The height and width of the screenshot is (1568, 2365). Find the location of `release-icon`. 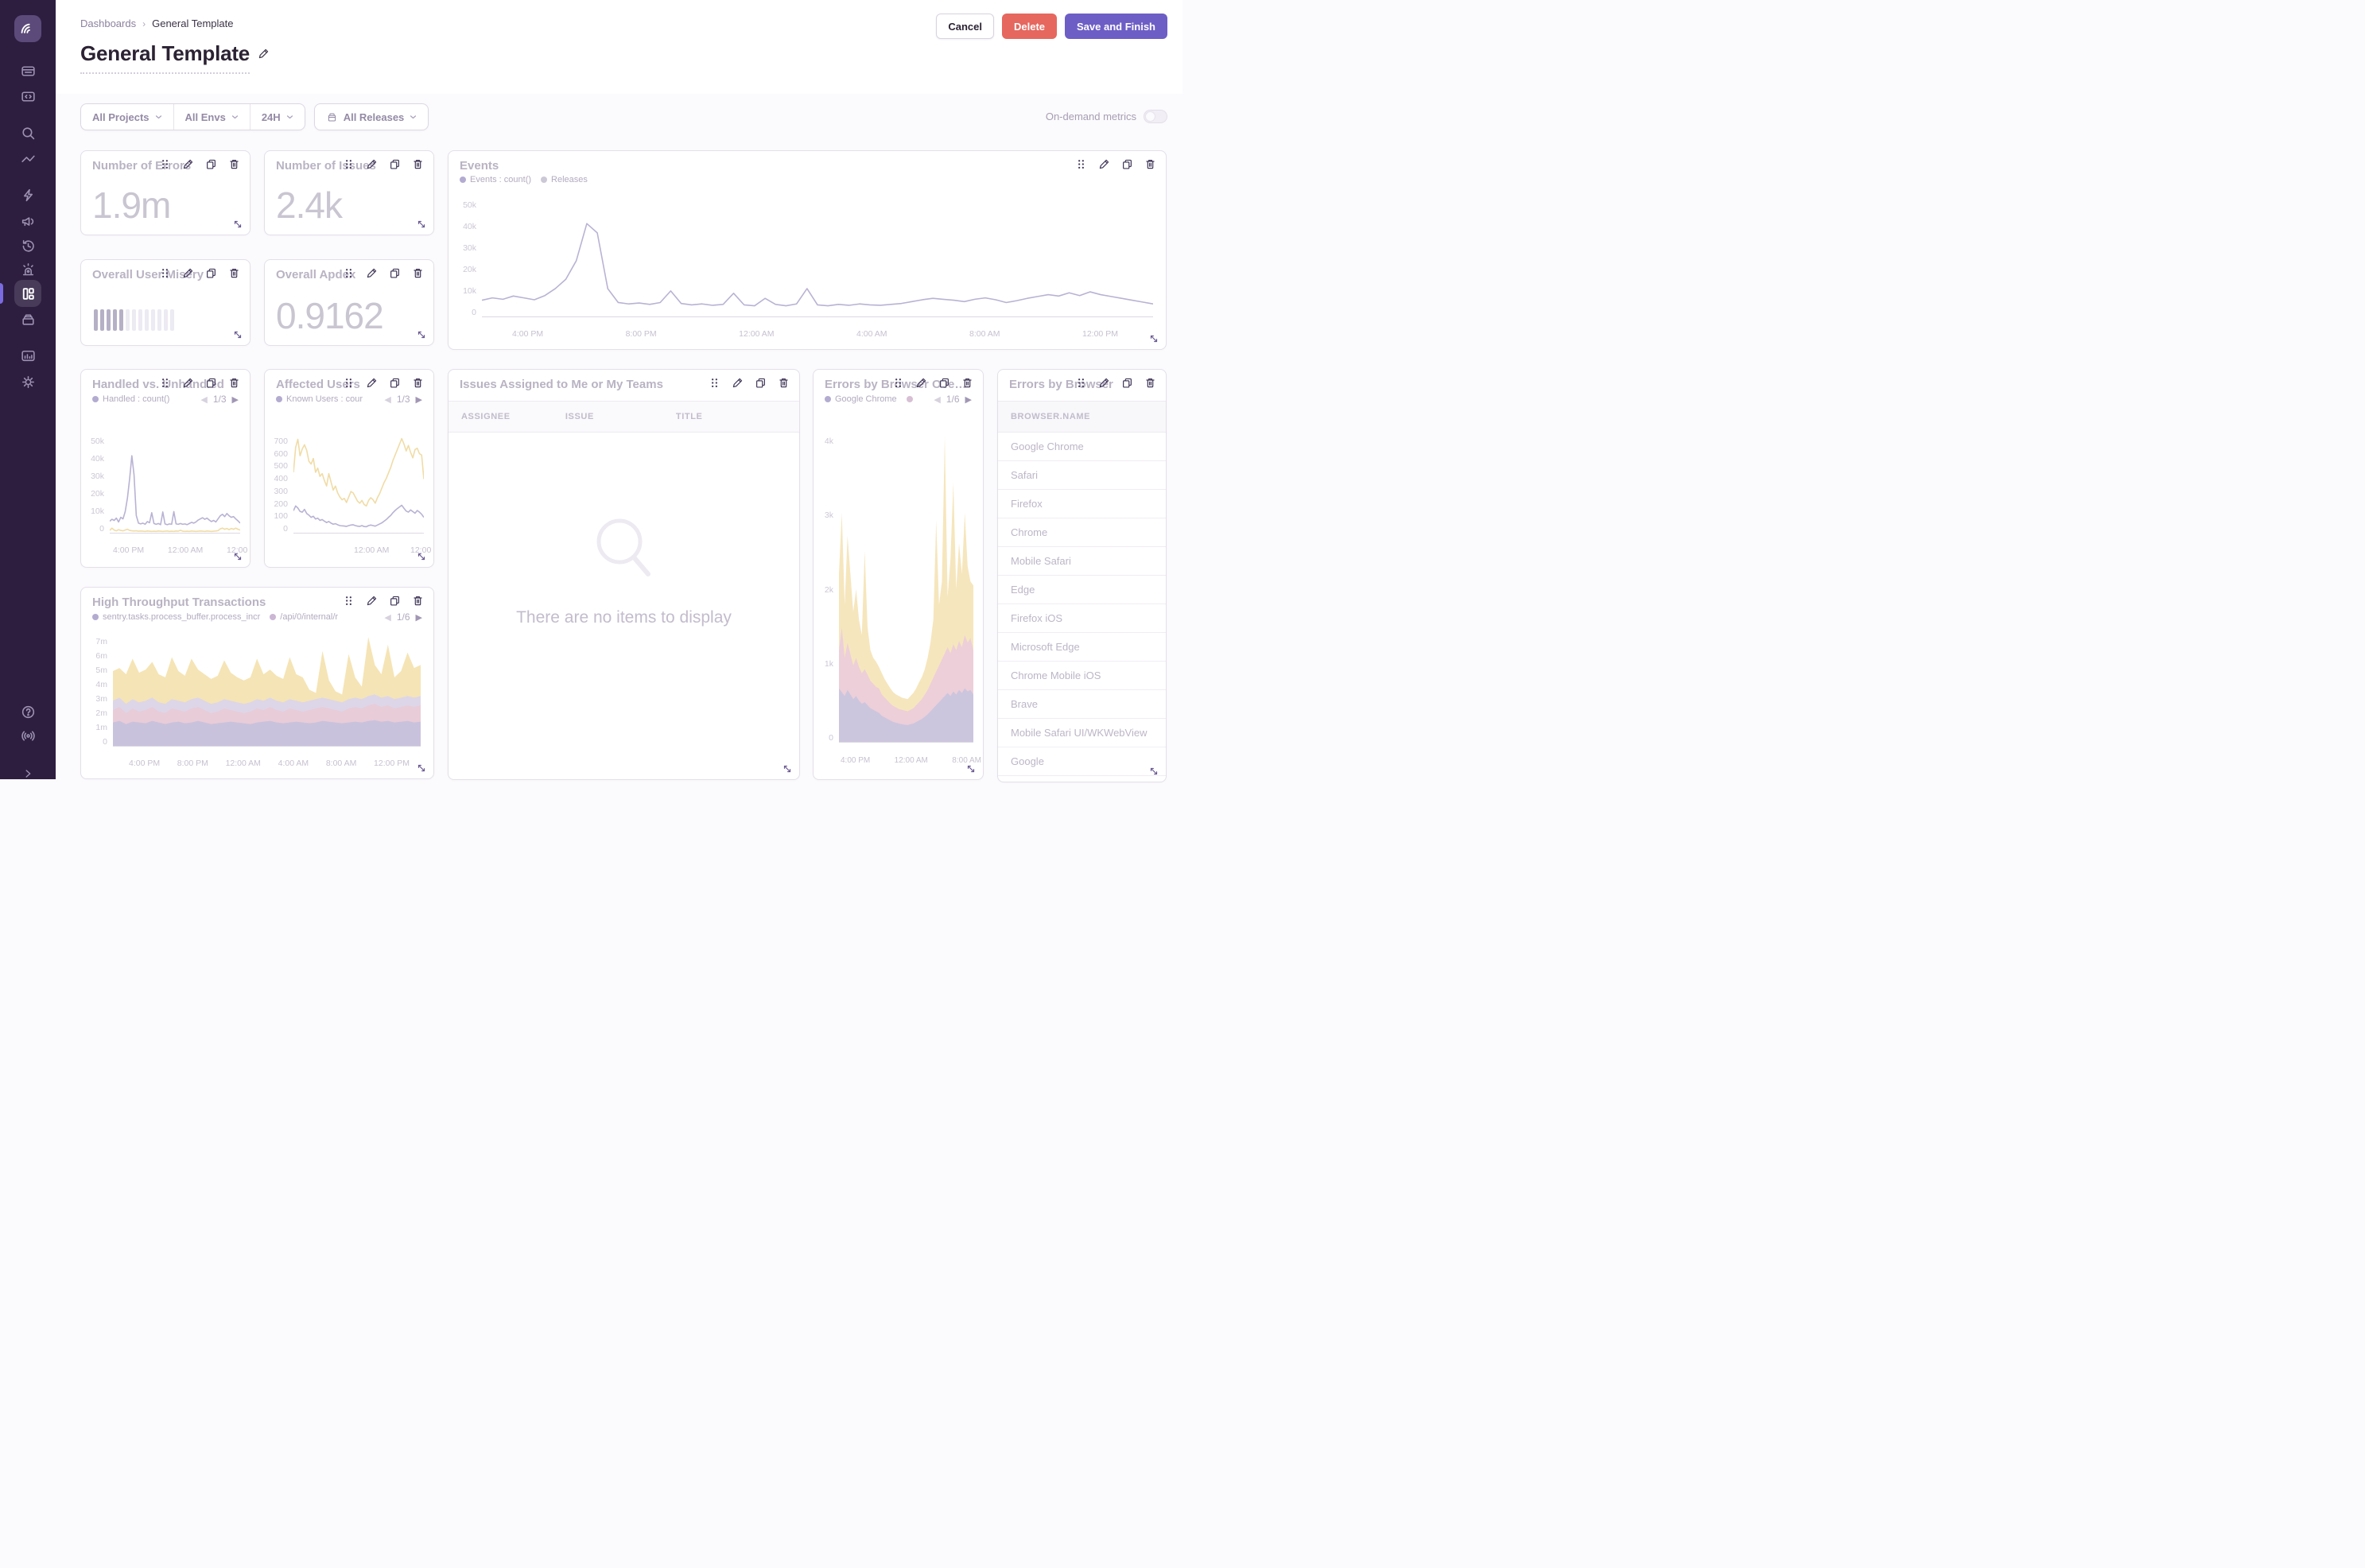

release-icon is located at coordinates (332, 117).